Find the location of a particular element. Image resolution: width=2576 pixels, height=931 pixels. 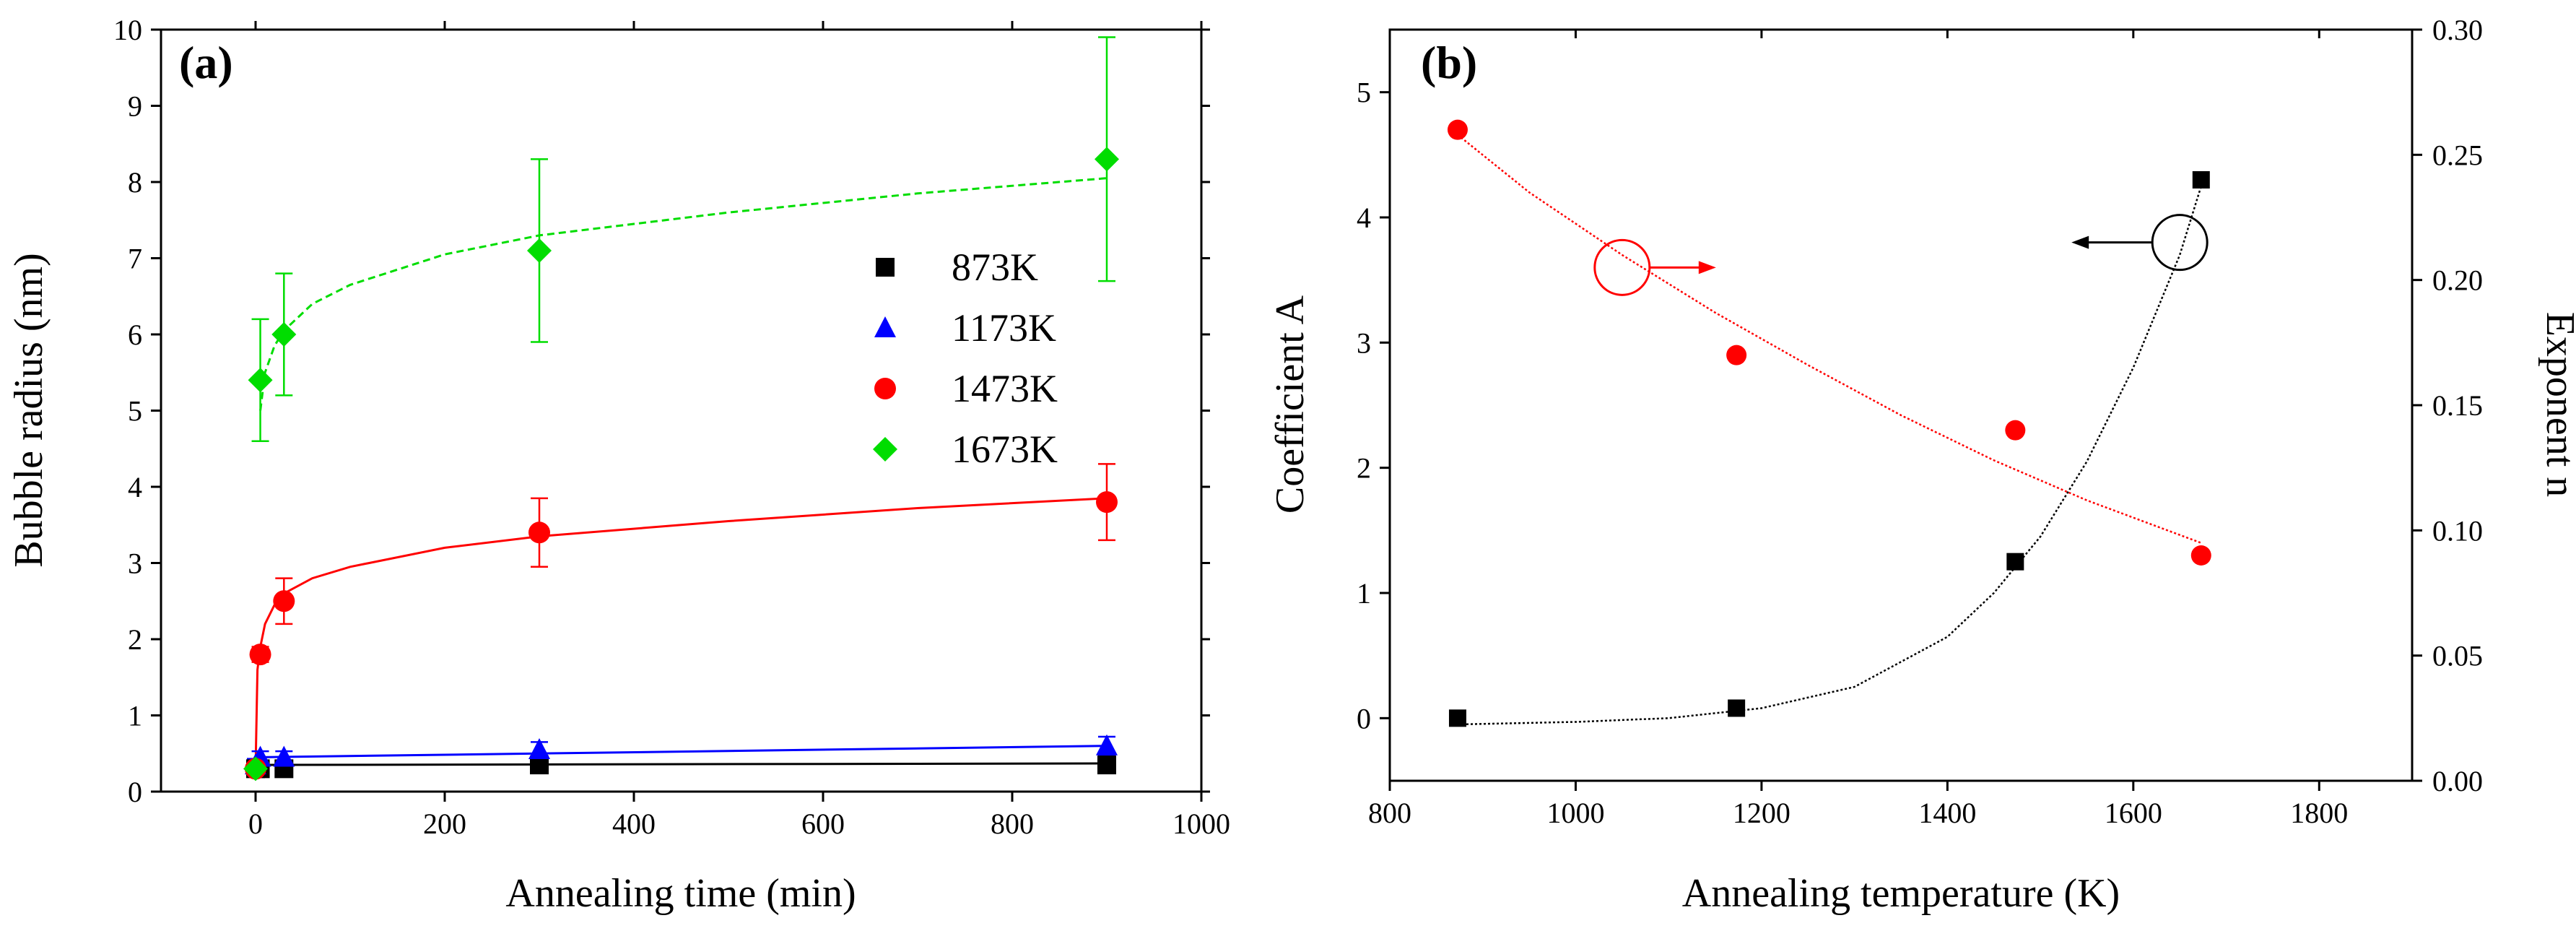

panel-b-y-tick-label-right: 0.20 is located at coordinates (2457, 280).